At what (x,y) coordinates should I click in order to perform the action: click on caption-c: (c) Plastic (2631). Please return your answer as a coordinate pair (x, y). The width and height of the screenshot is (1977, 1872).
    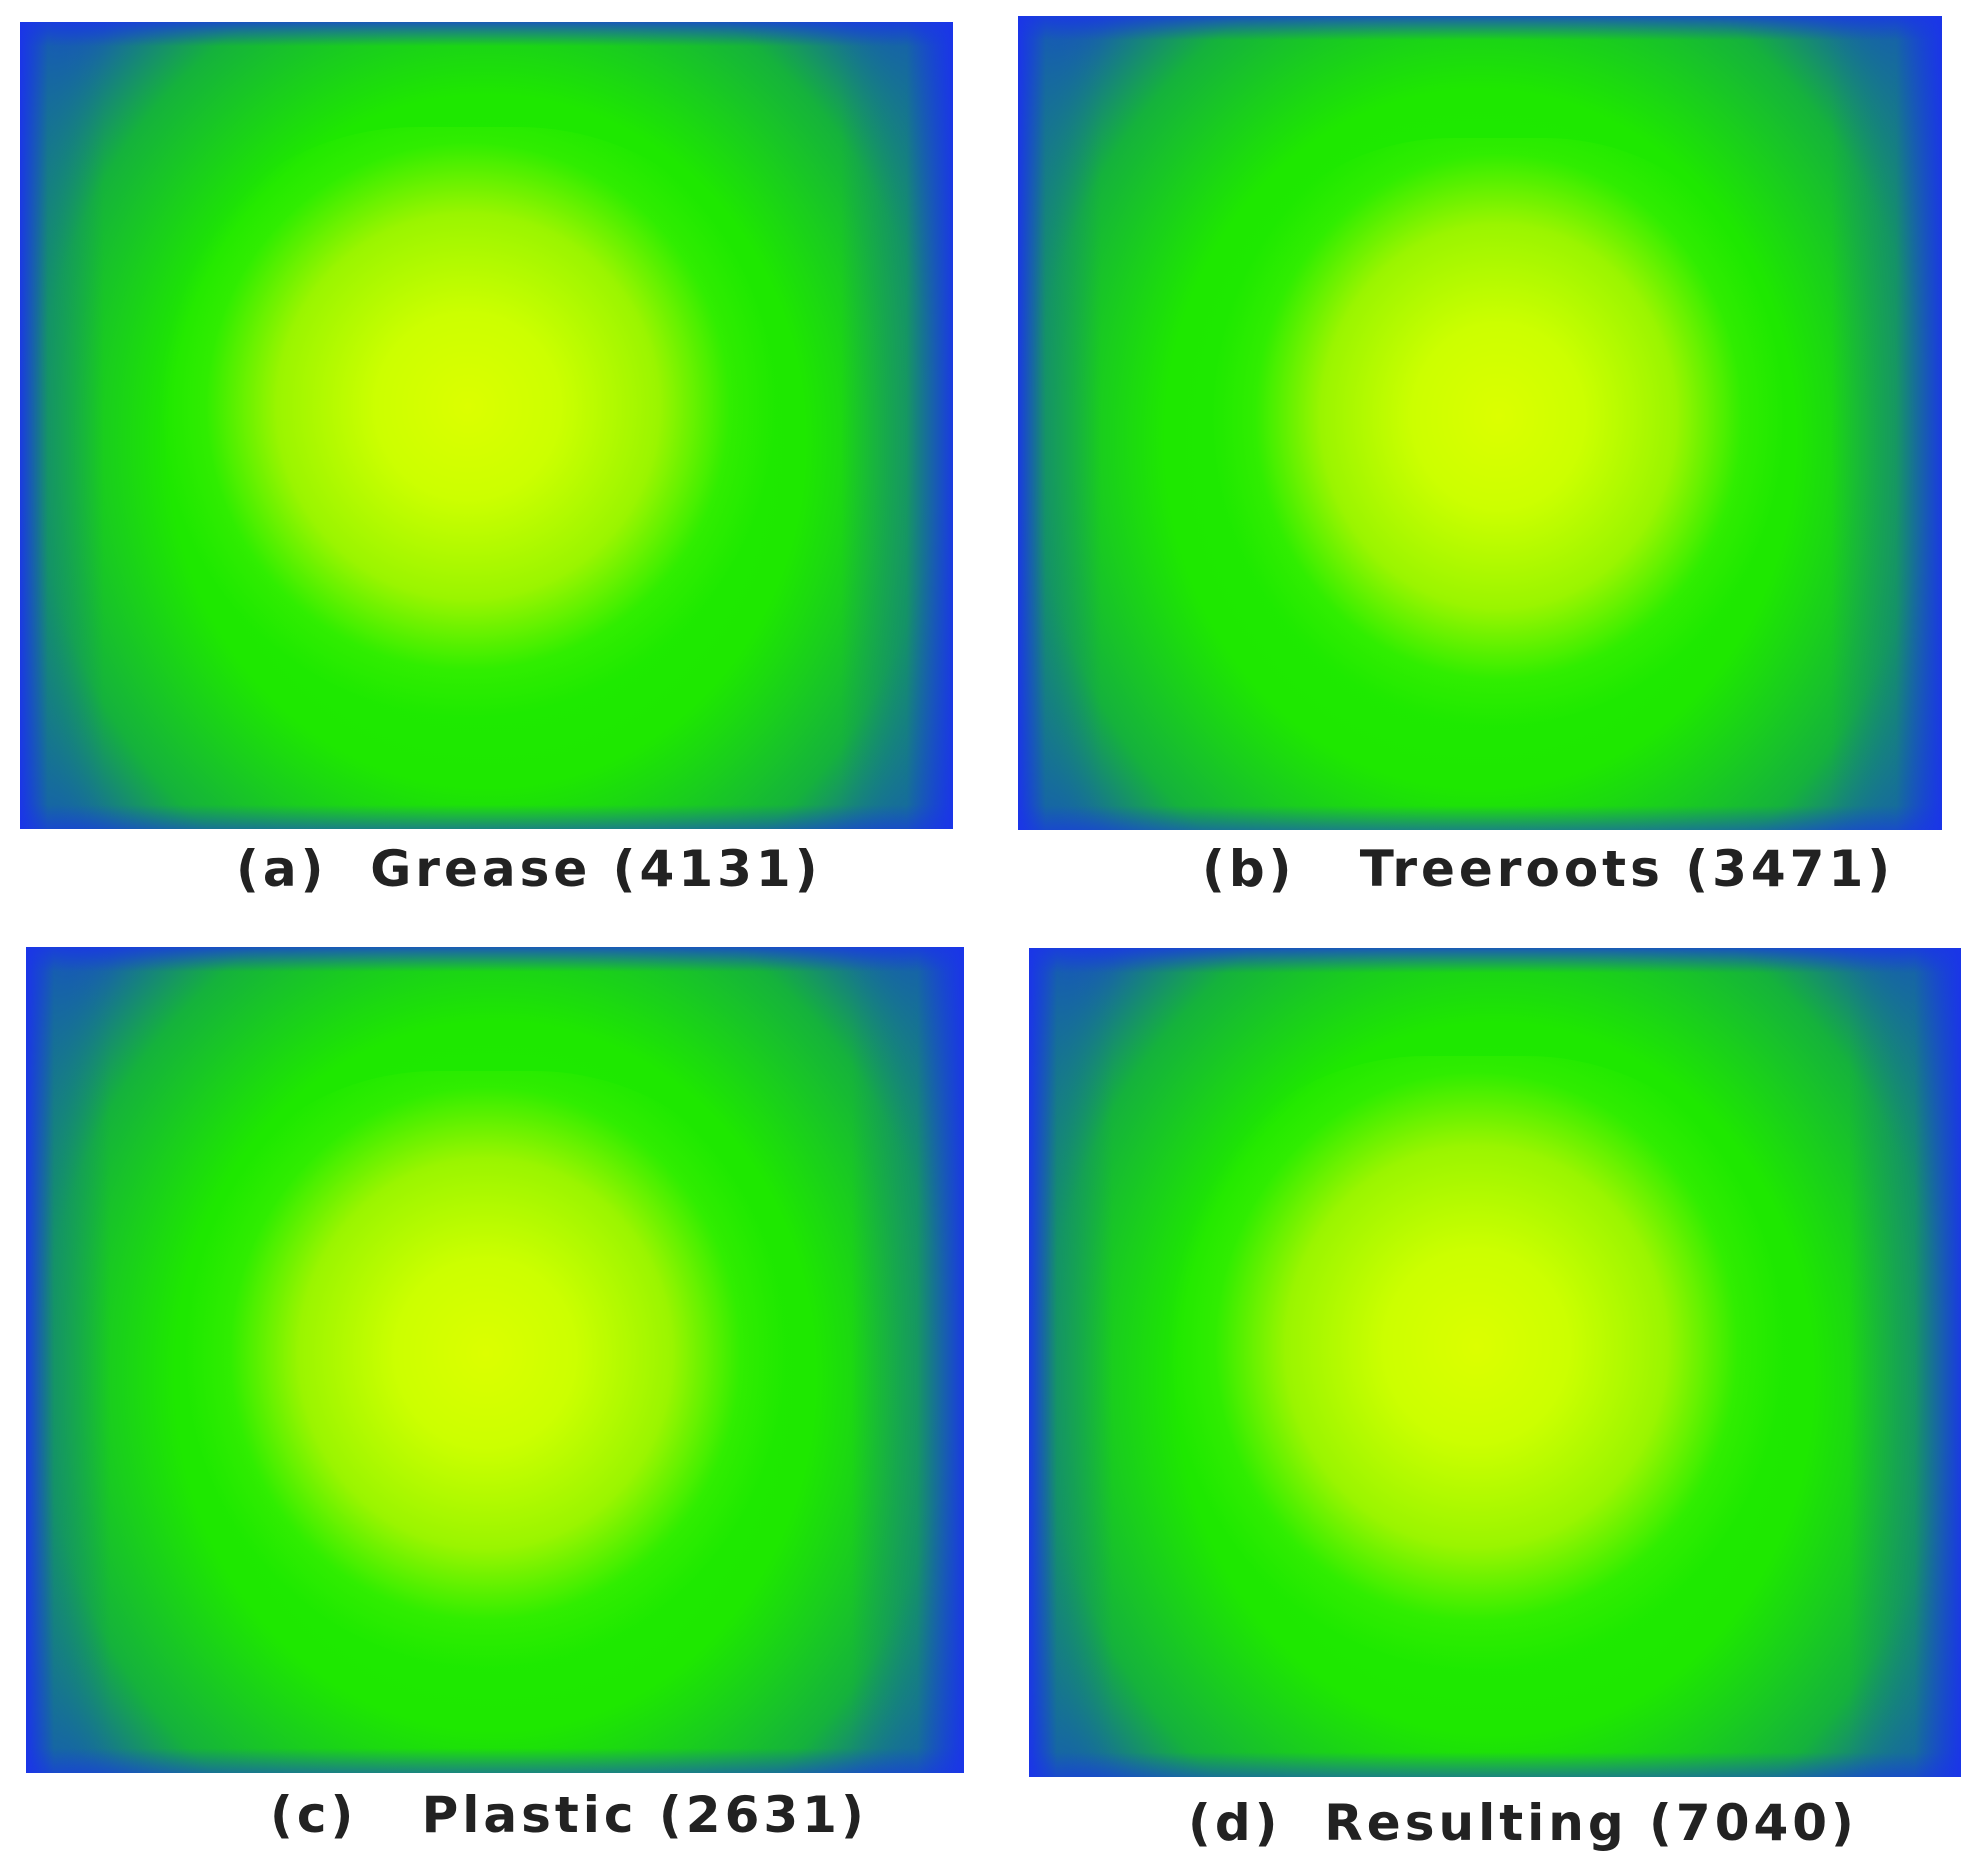
    Looking at the image, I should click on (569, 1815).